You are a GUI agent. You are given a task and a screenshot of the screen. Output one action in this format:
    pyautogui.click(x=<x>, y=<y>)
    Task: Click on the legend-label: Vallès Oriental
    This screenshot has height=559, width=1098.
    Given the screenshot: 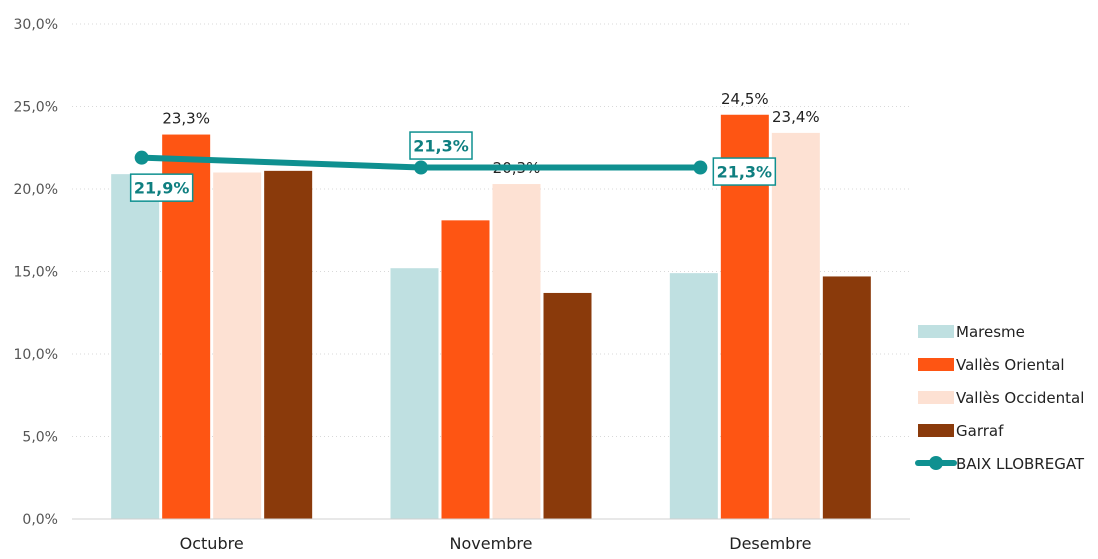 What is the action you would take?
    pyautogui.click(x=1010, y=365)
    